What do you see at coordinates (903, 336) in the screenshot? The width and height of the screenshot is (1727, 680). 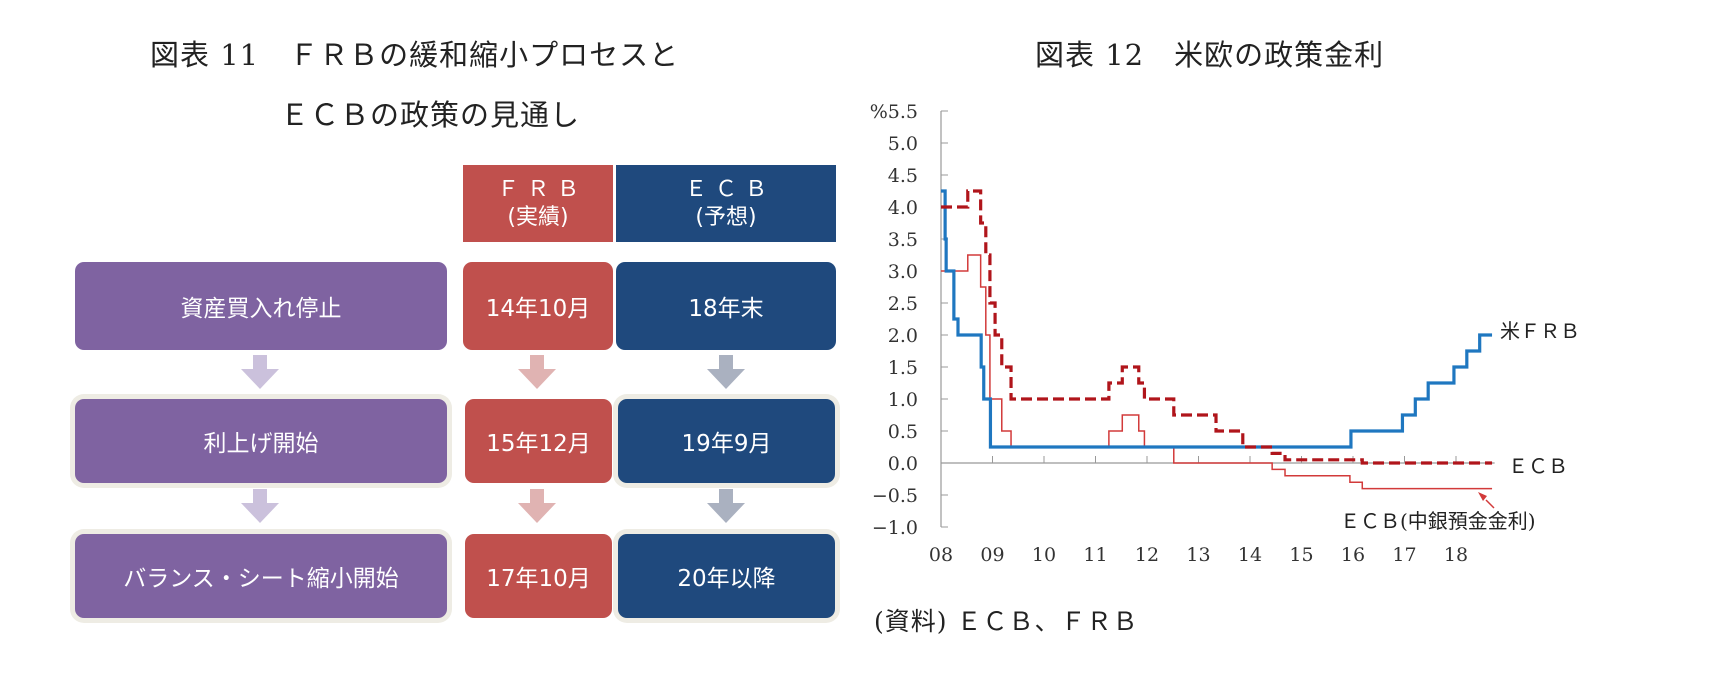 I see `y-tick-label: 2.0` at bounding box center [903, 336].